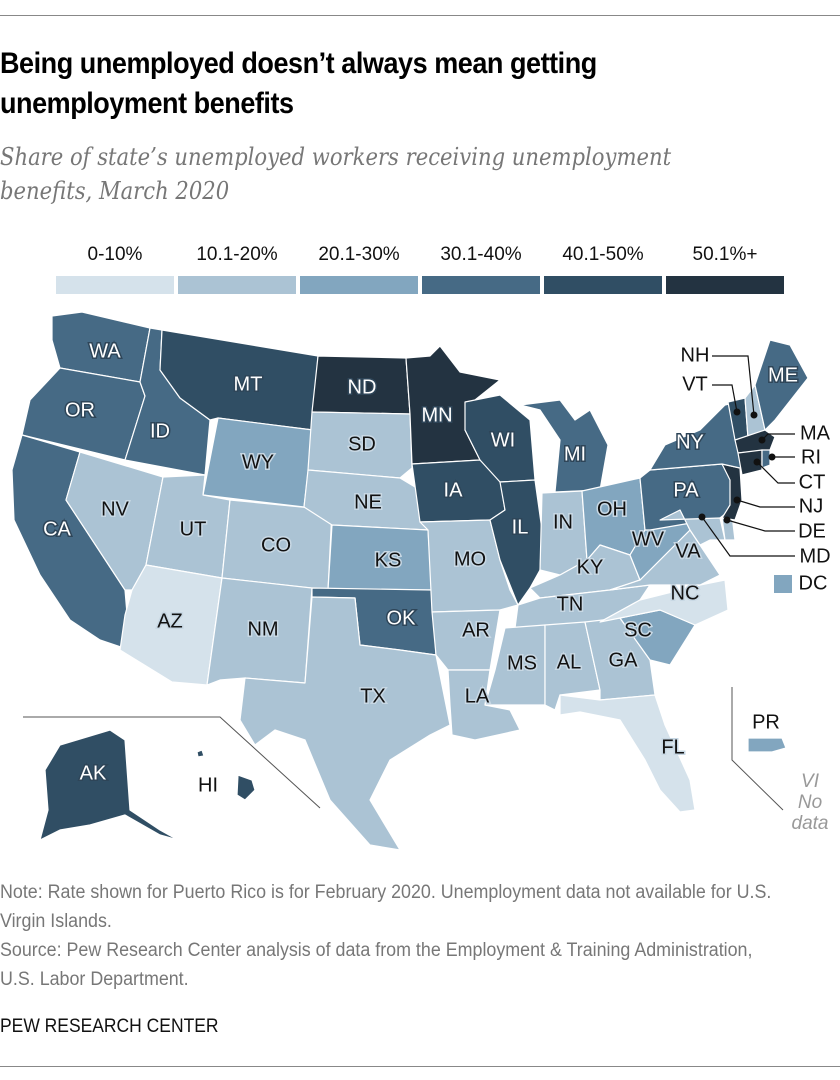 The height and width of the screenshot is (1080, 840). What do you see at coordinates (725, 254) in the screenshot?
I see `legend-label: 50.1%+` at bounding box center [725, 254].